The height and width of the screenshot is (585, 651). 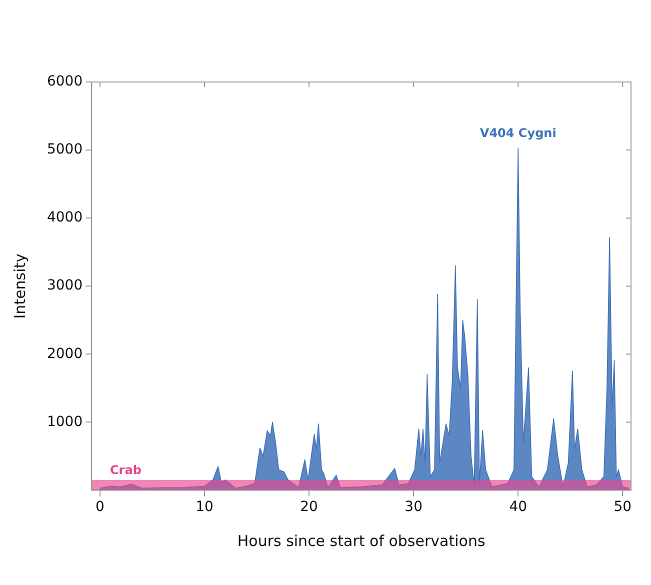 What do you see at coordinates (518, 133) in the screenshot?
I see `series-label: V404 Cygni` at bounding box center [518, 133].